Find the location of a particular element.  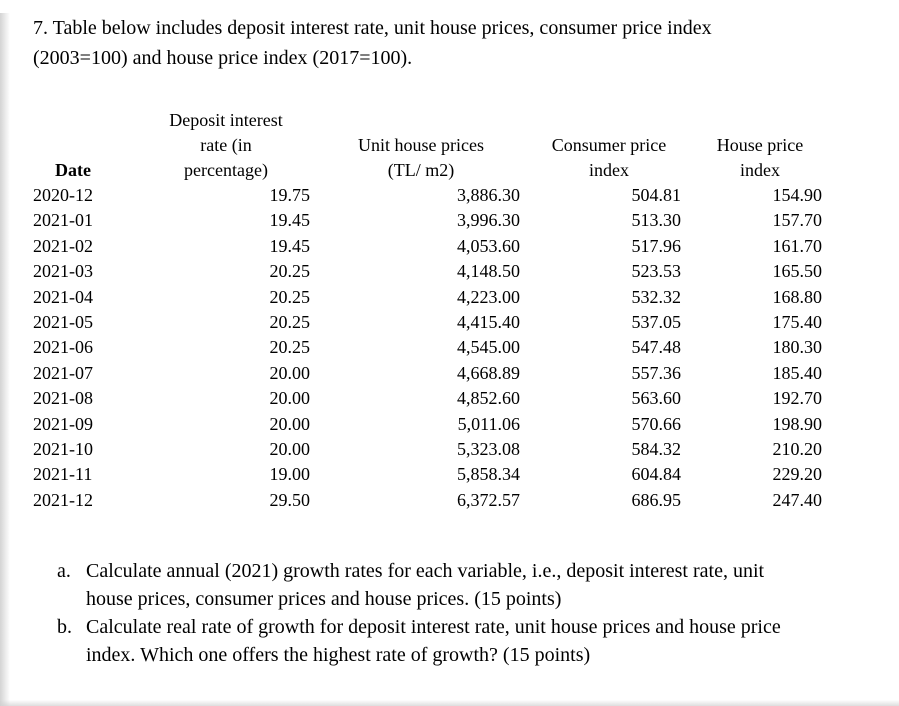

table-value-cell: 5,858.34 is located at coordinates (488, 474).